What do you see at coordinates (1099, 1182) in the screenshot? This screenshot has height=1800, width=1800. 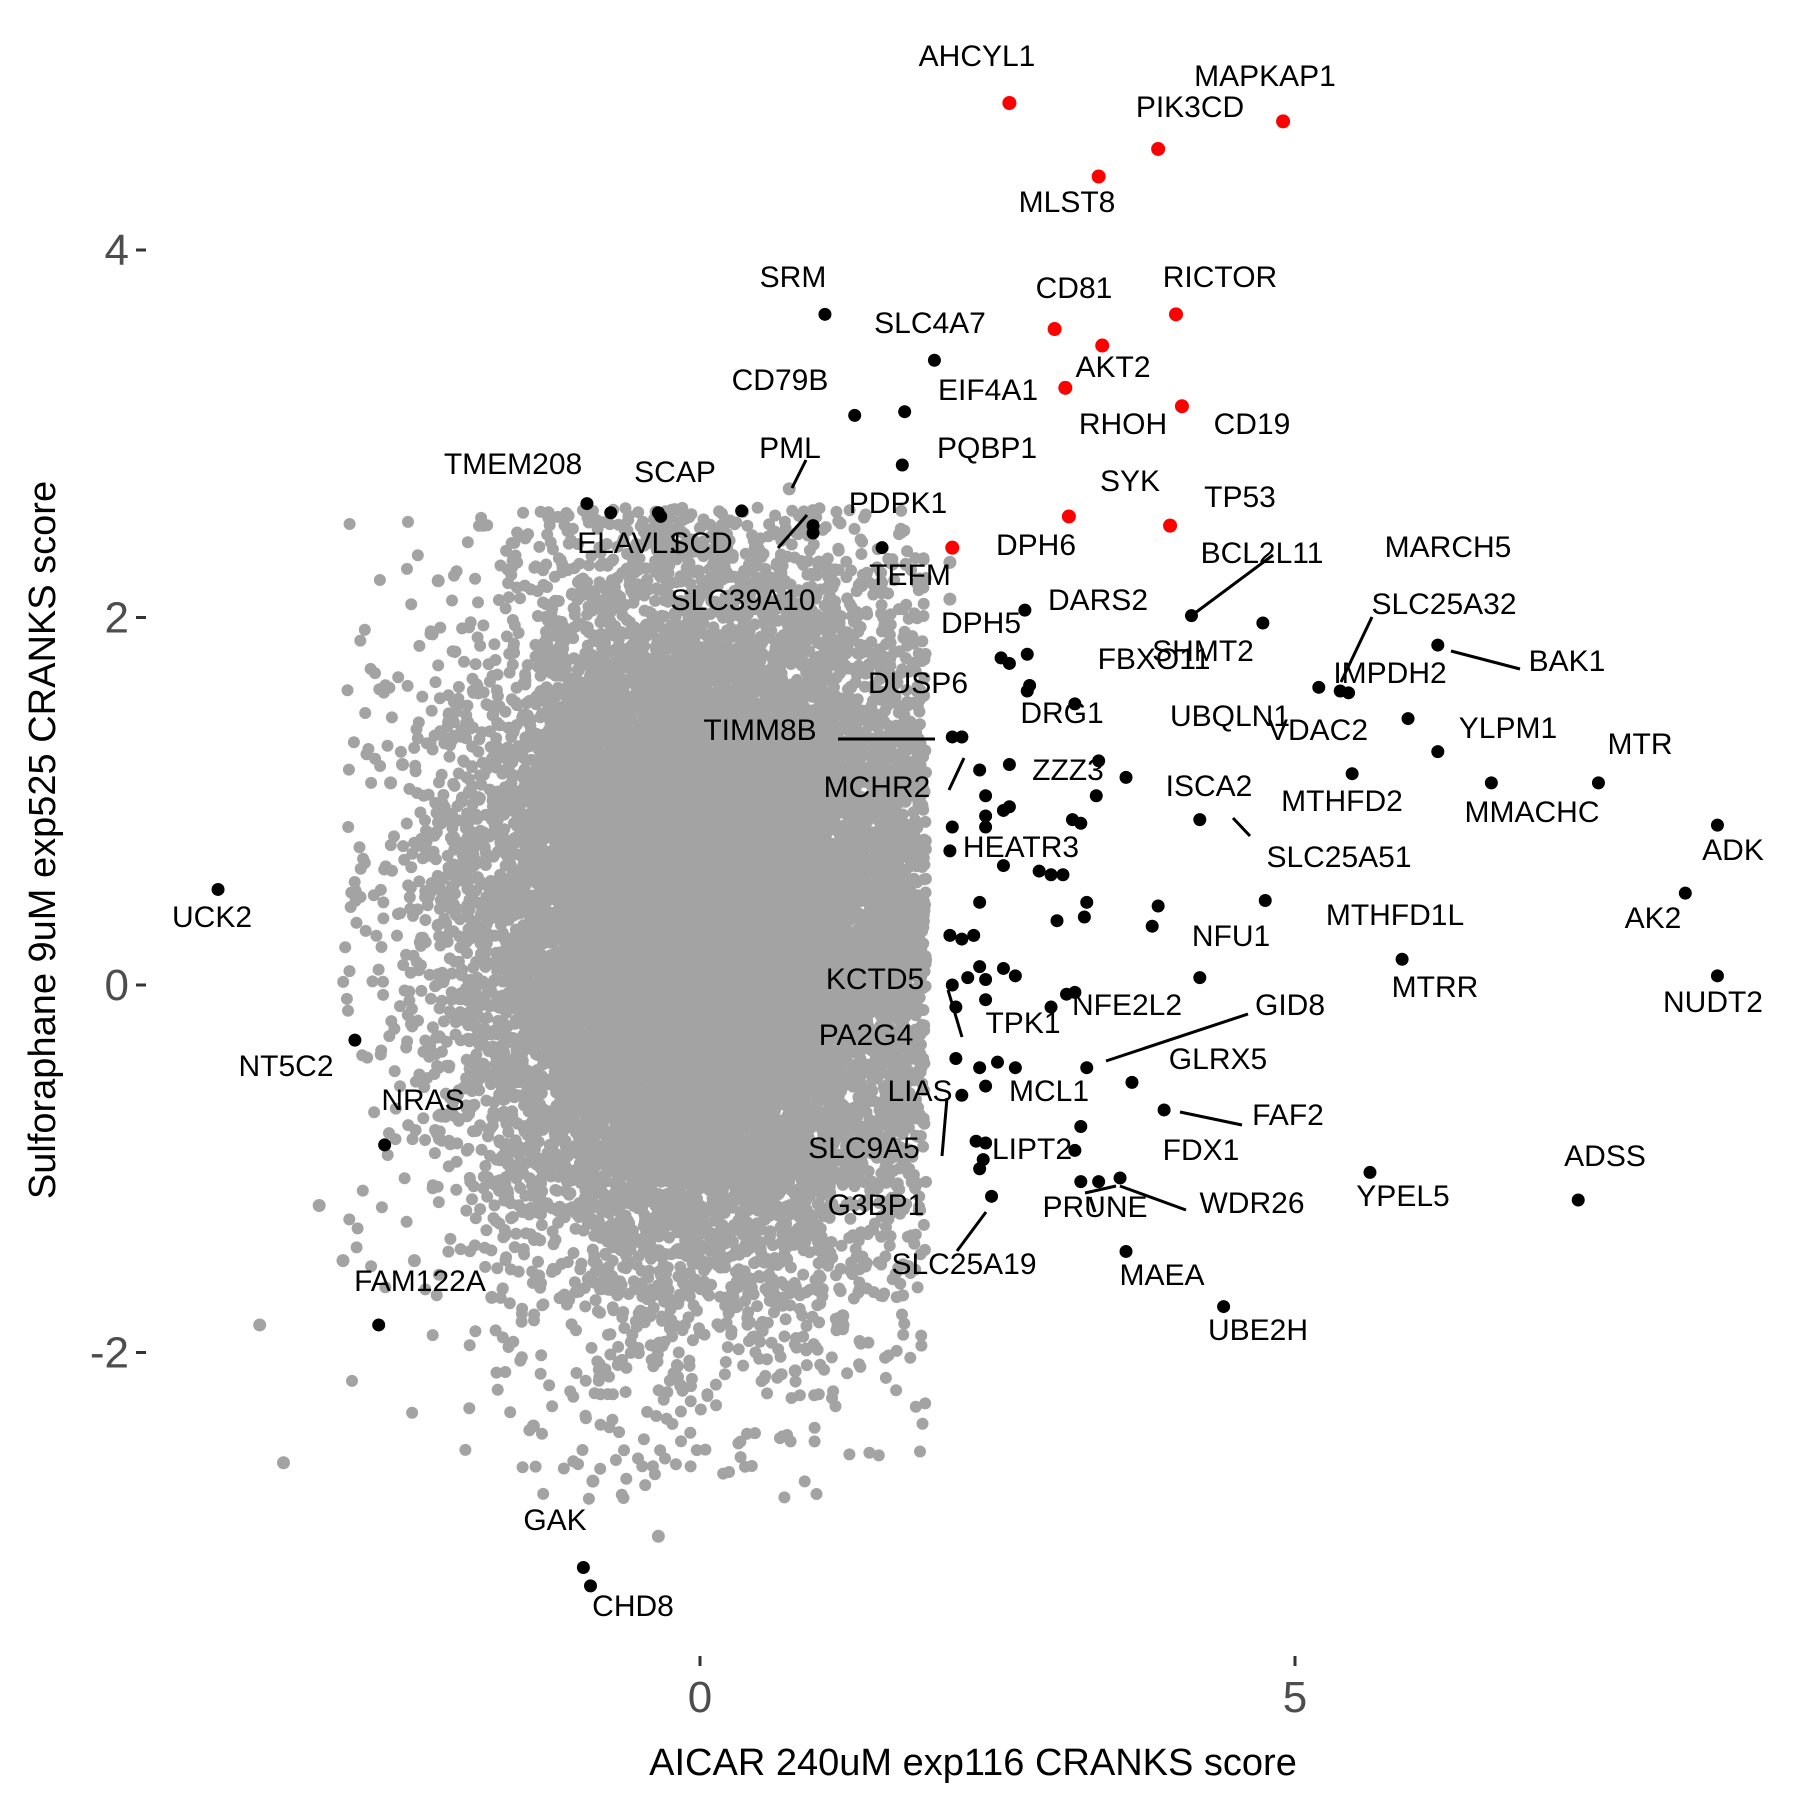 I see `gene-point-fdx1` at bounding box center [1099, 1182].